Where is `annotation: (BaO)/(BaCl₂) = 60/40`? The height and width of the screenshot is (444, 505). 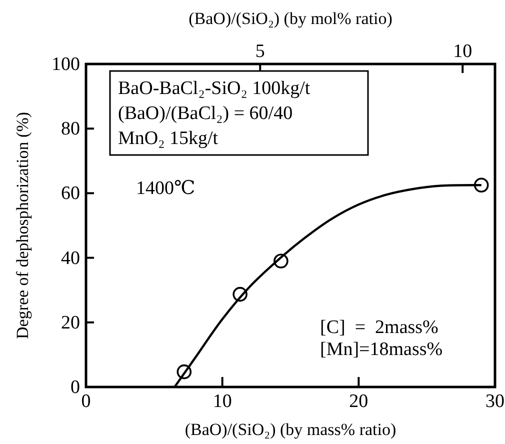
annotation: (BaO)/(BaCl₂) = 60/40 is located at coordinates (205, 113).